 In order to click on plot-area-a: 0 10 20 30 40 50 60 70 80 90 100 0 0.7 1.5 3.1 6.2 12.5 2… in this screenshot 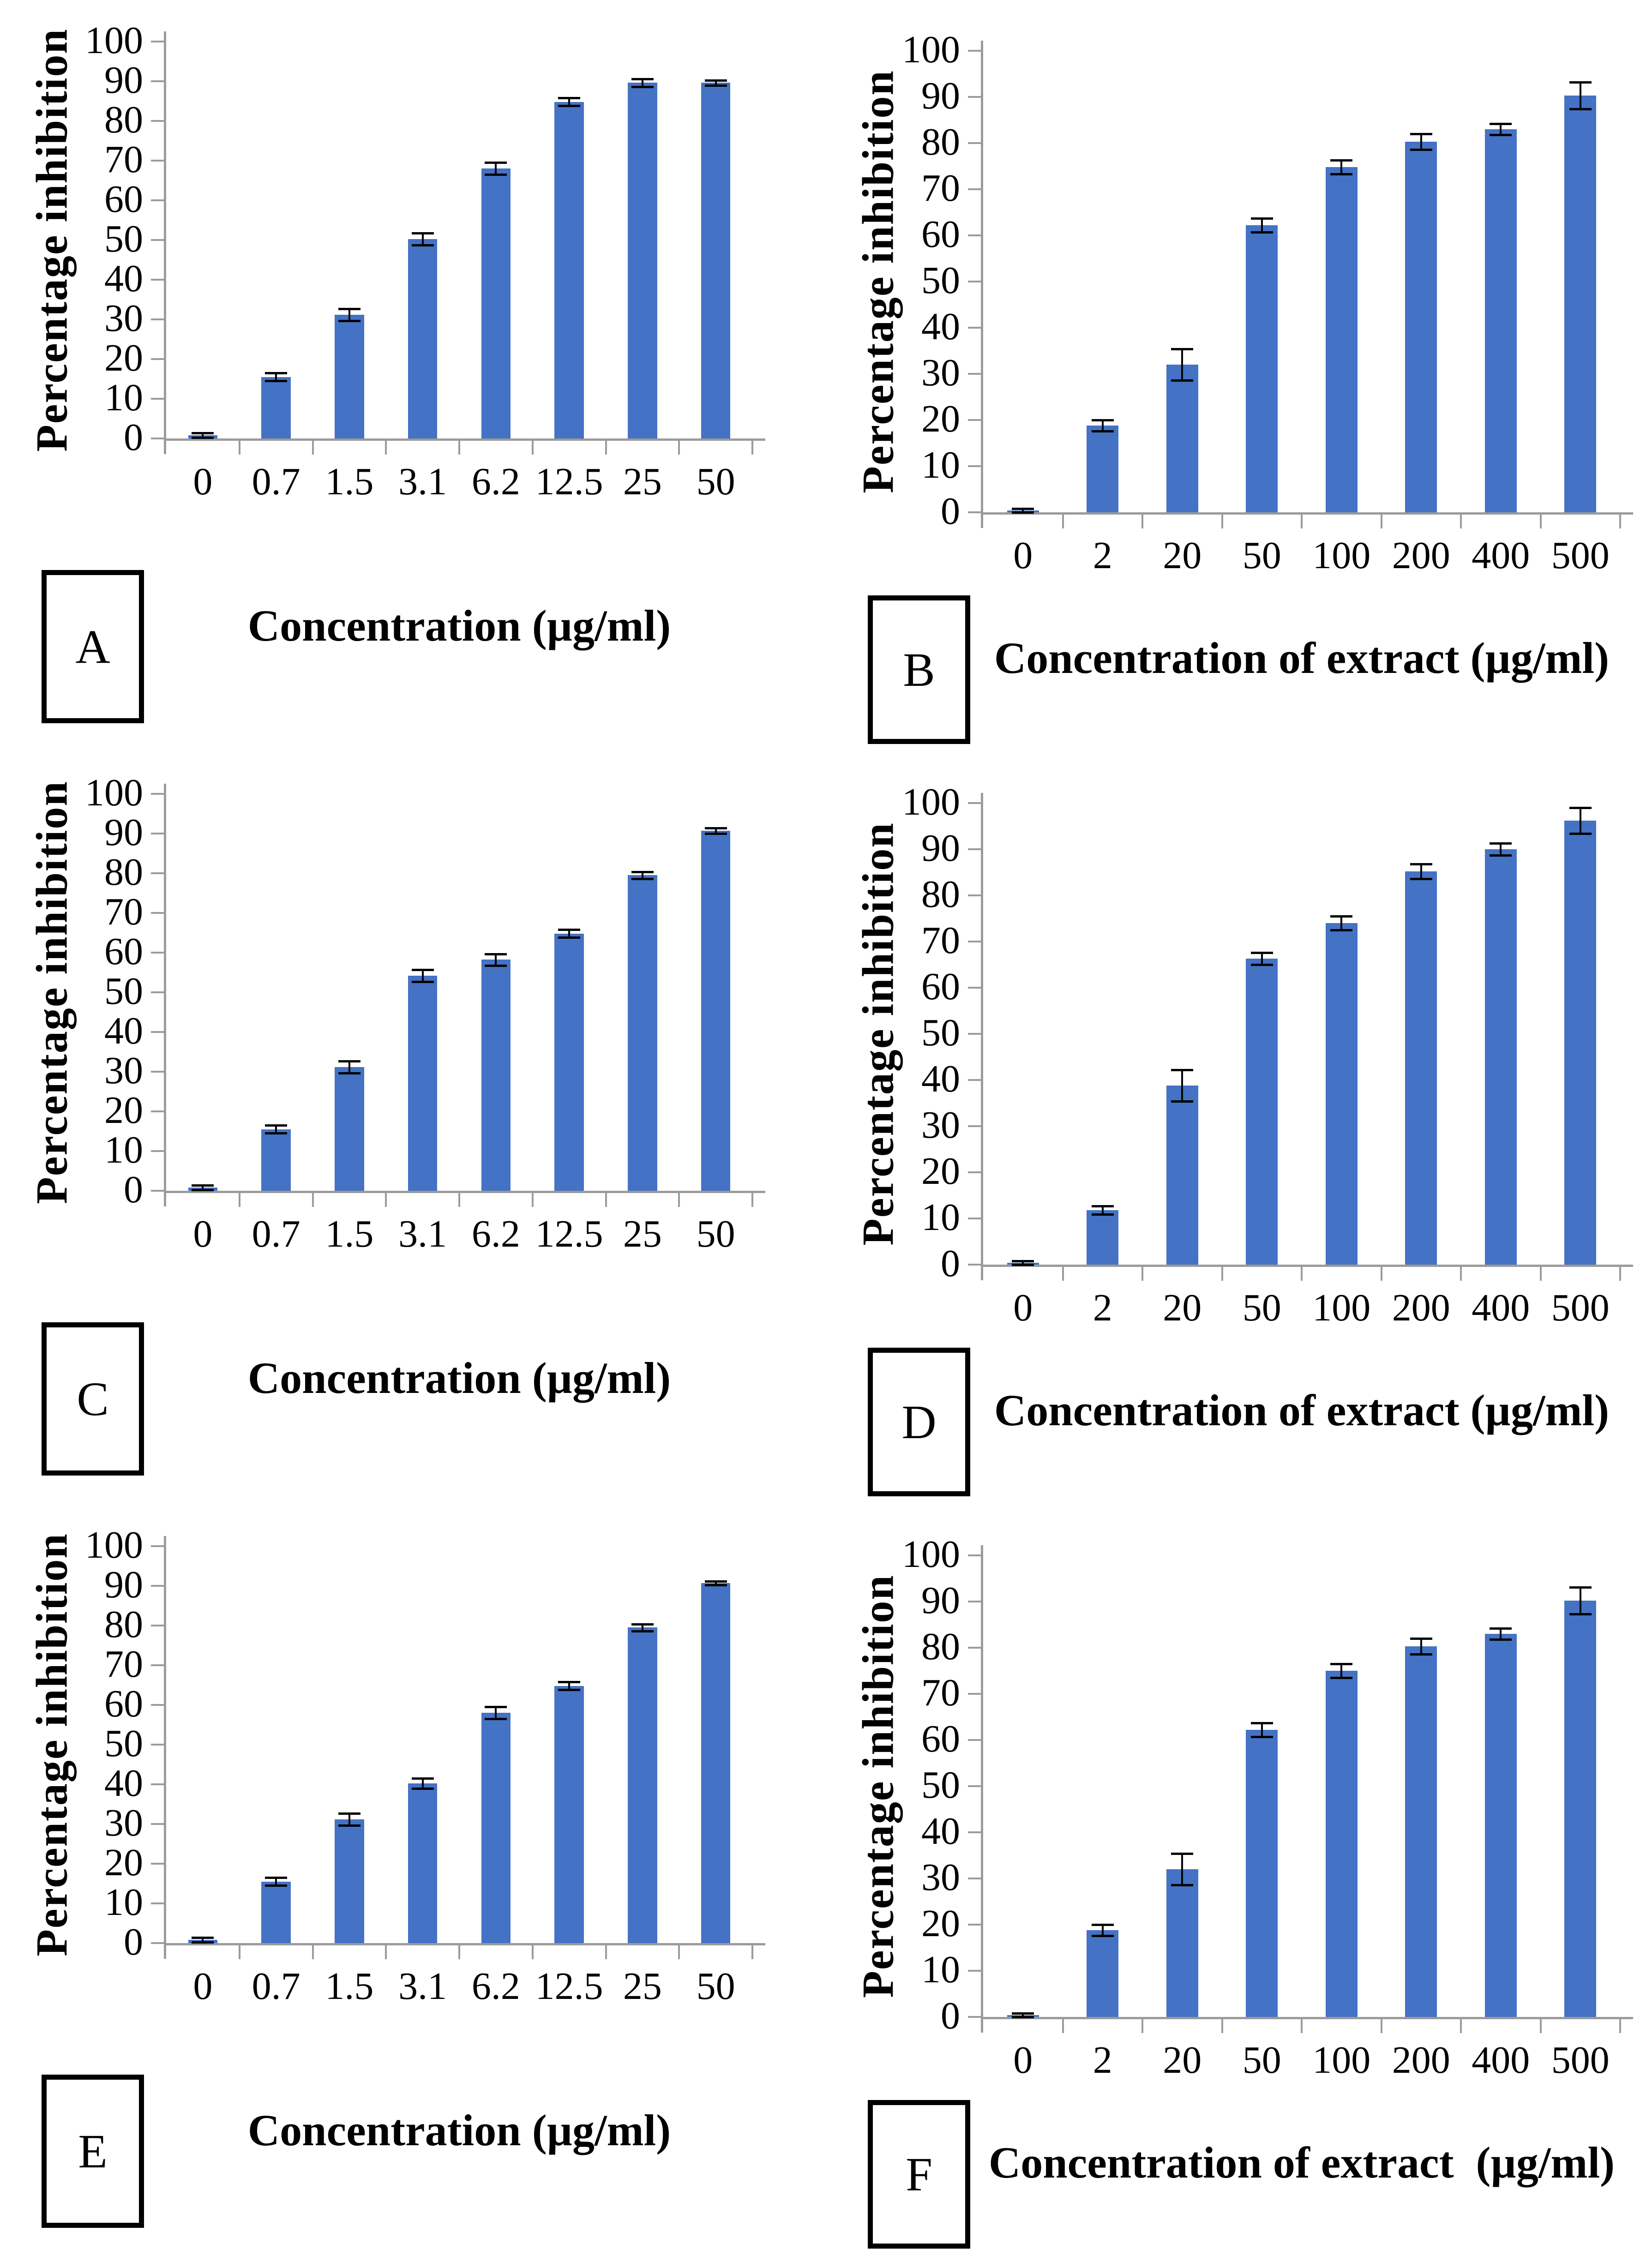, I will do `click(425, 261)`.